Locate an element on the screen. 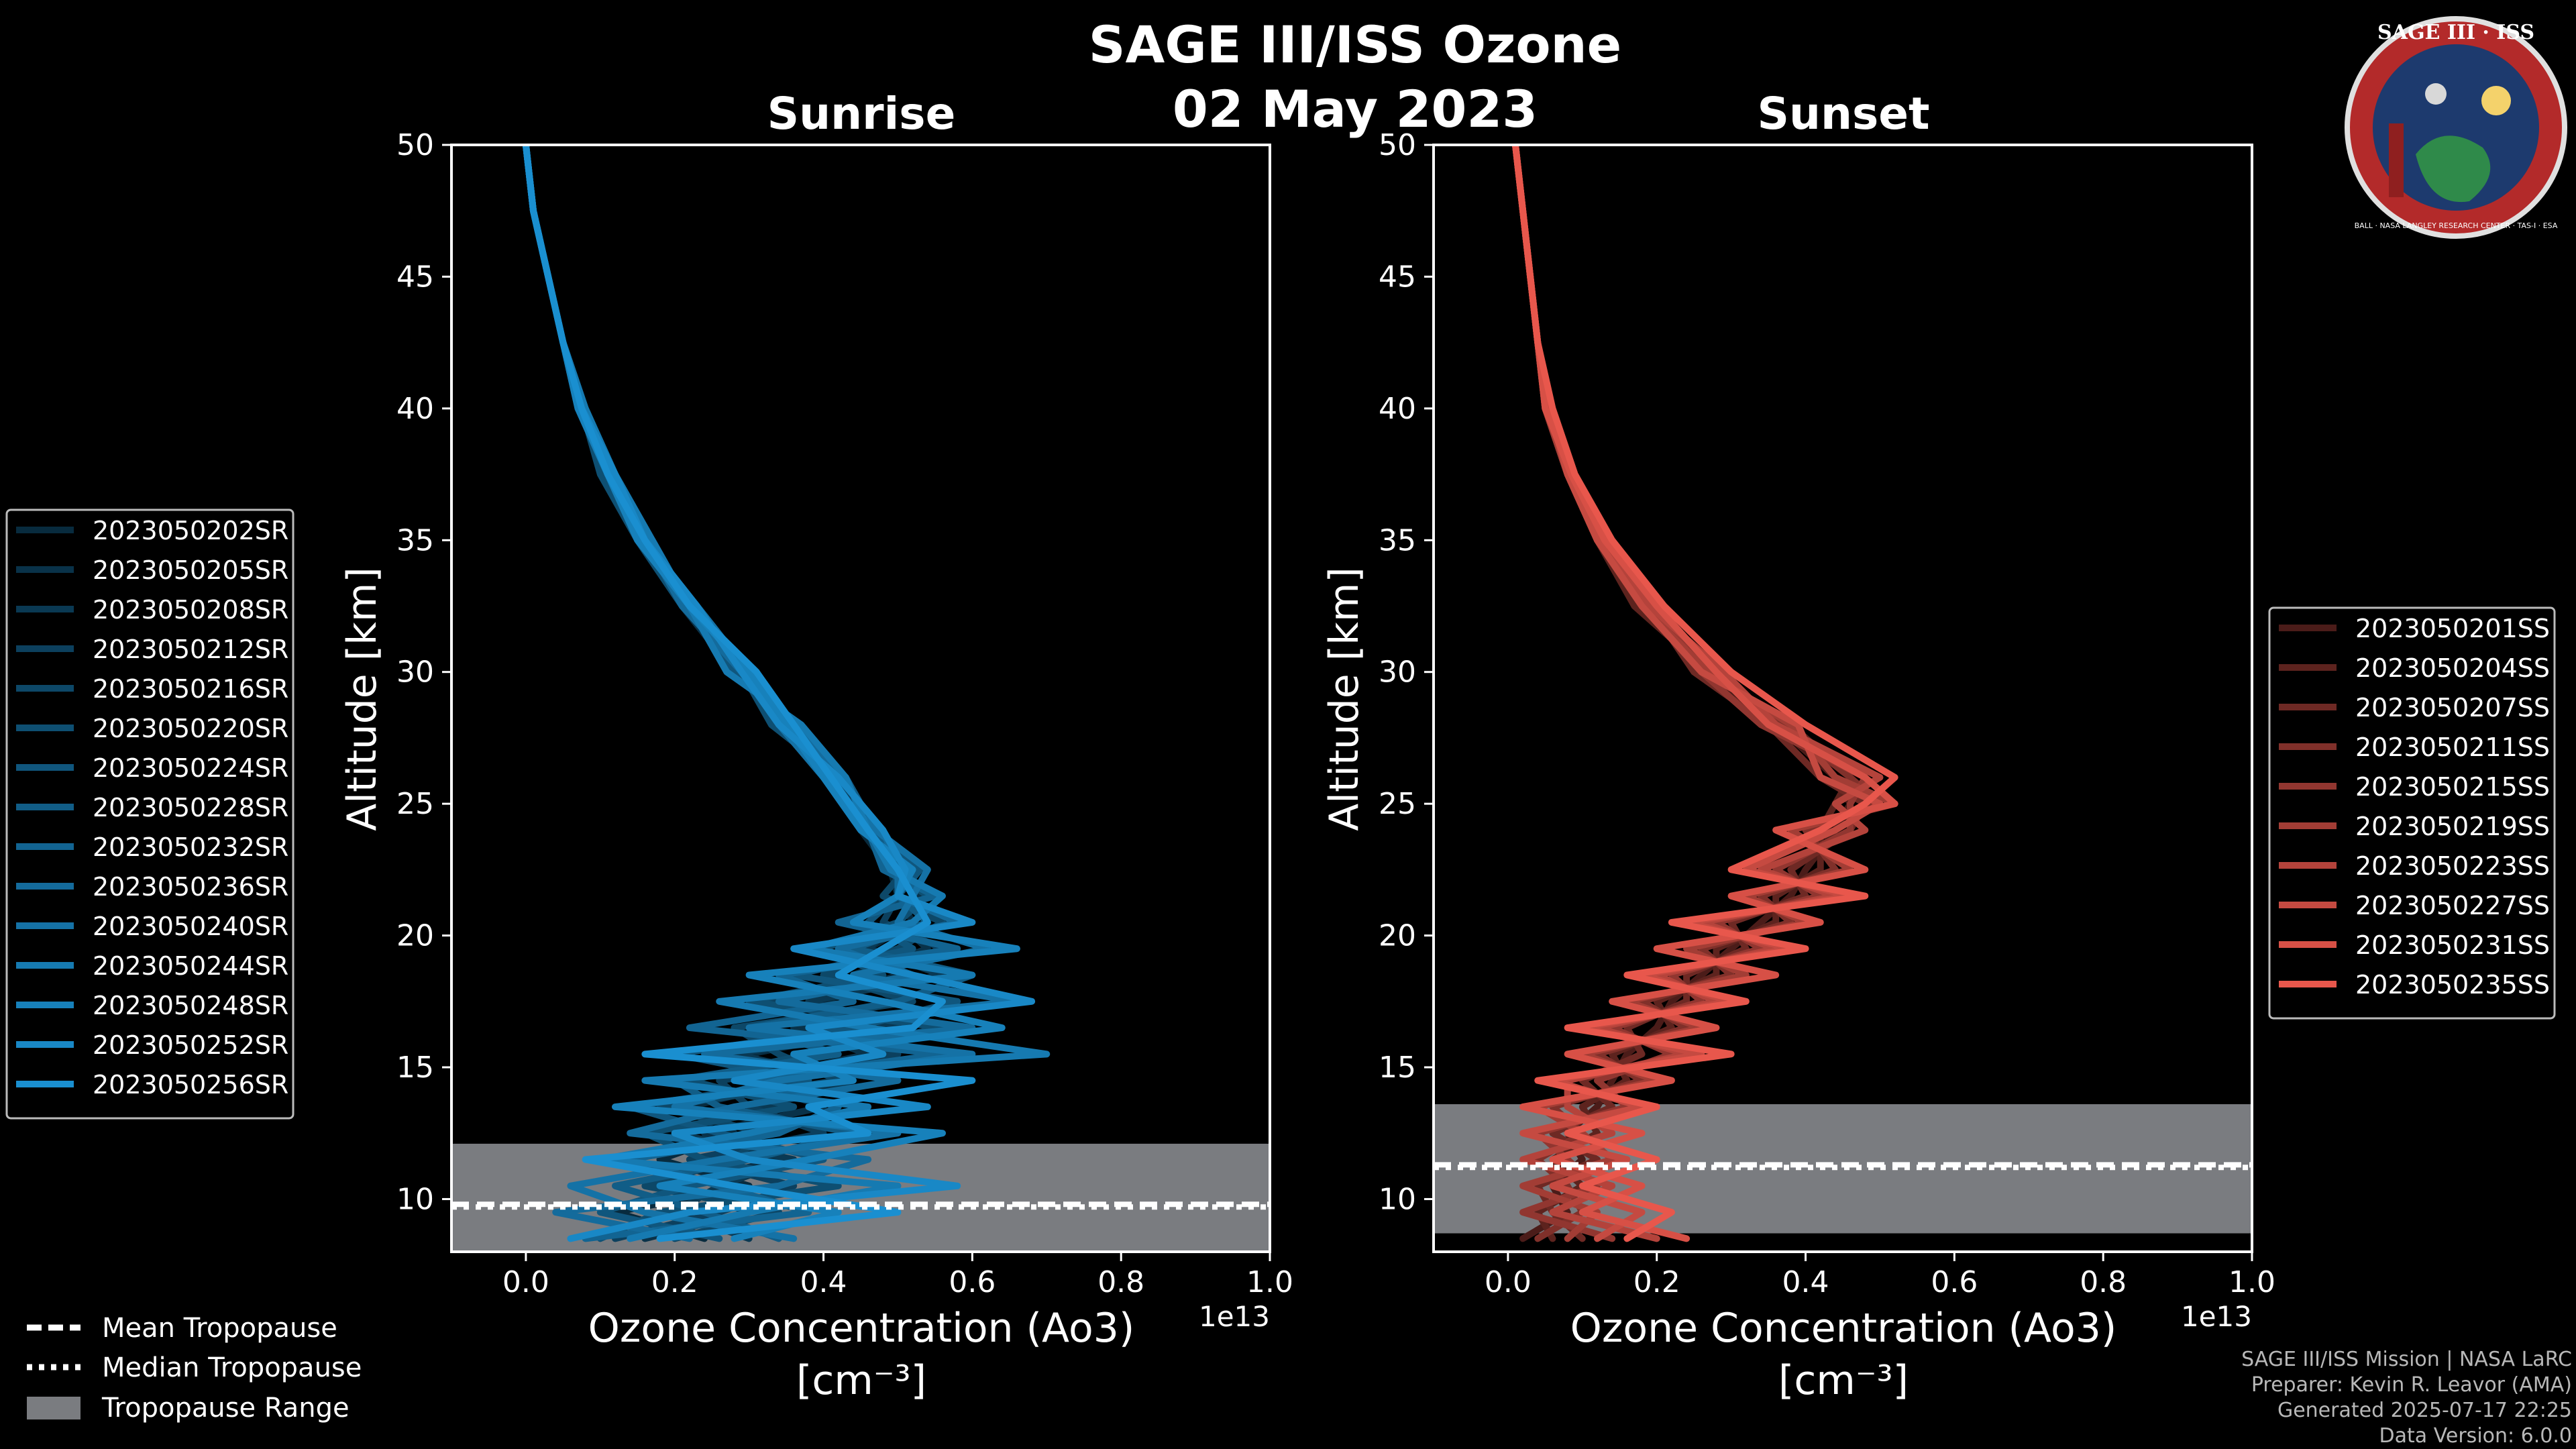 The width and height of the screenshot is (2576, 1449). sunset-legend-label: 2023050219SS is located at coordinates (2452, 826).